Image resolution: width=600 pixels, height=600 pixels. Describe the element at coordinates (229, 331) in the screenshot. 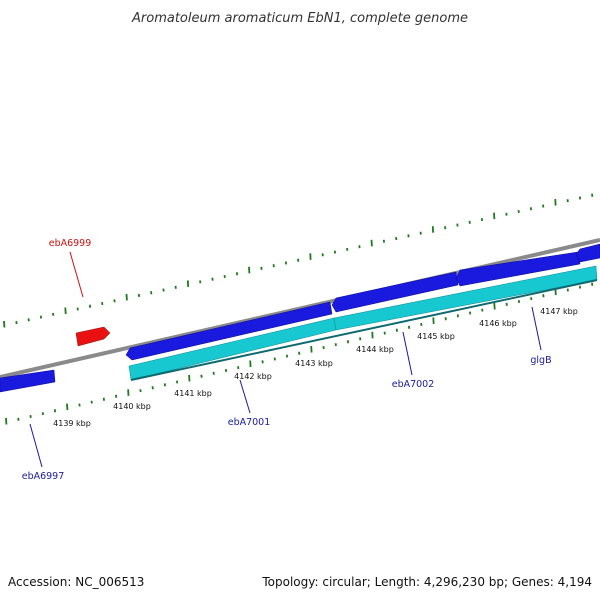

I see `gene-arrow-ebA7001-left` at that location.